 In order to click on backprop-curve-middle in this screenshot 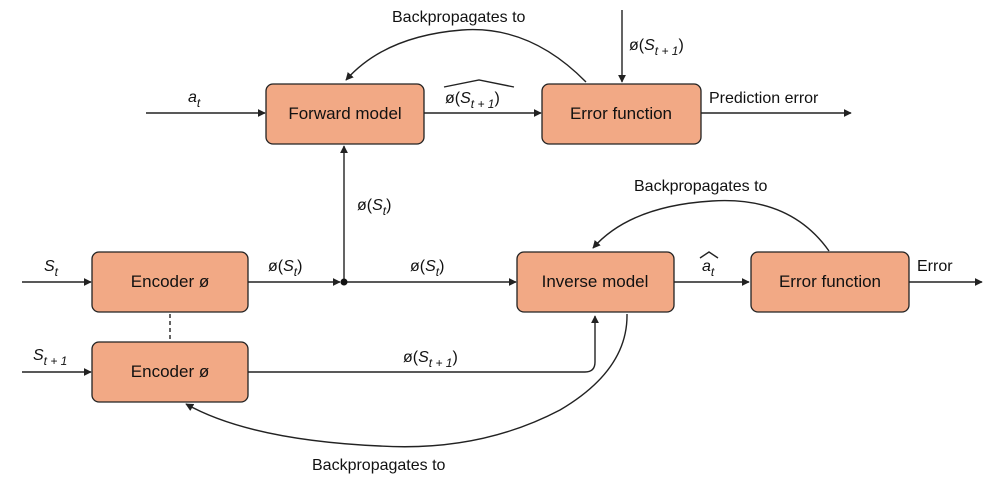, I will do `click(711, 225)`.